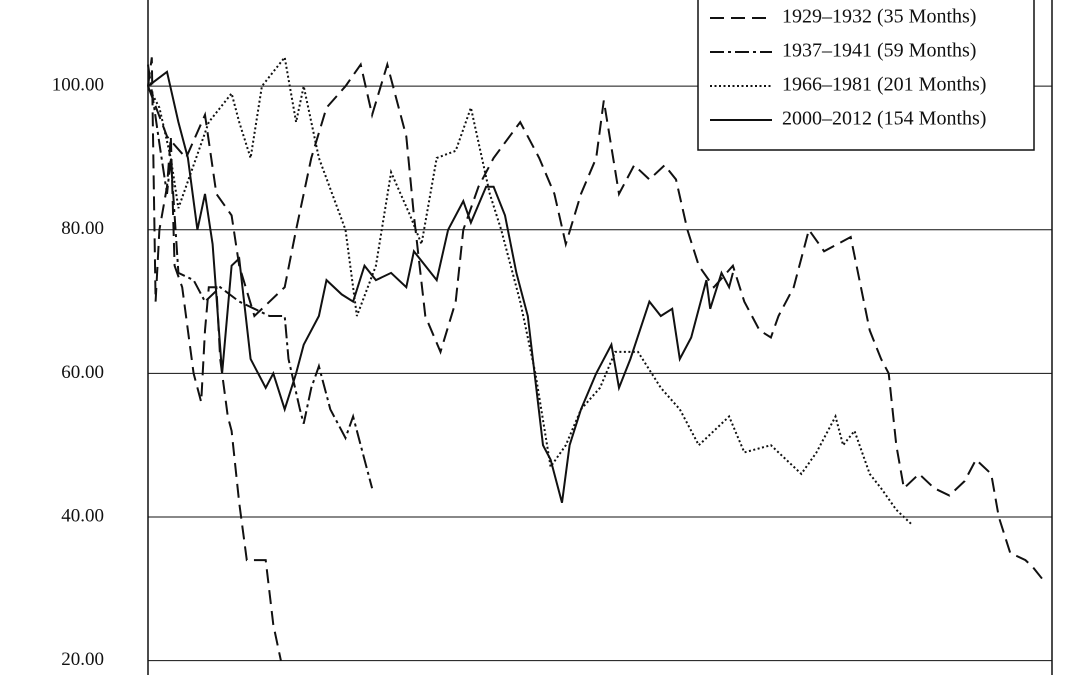 The image size is (1085, 675). I want to click on legend-box, so click(866, 75).